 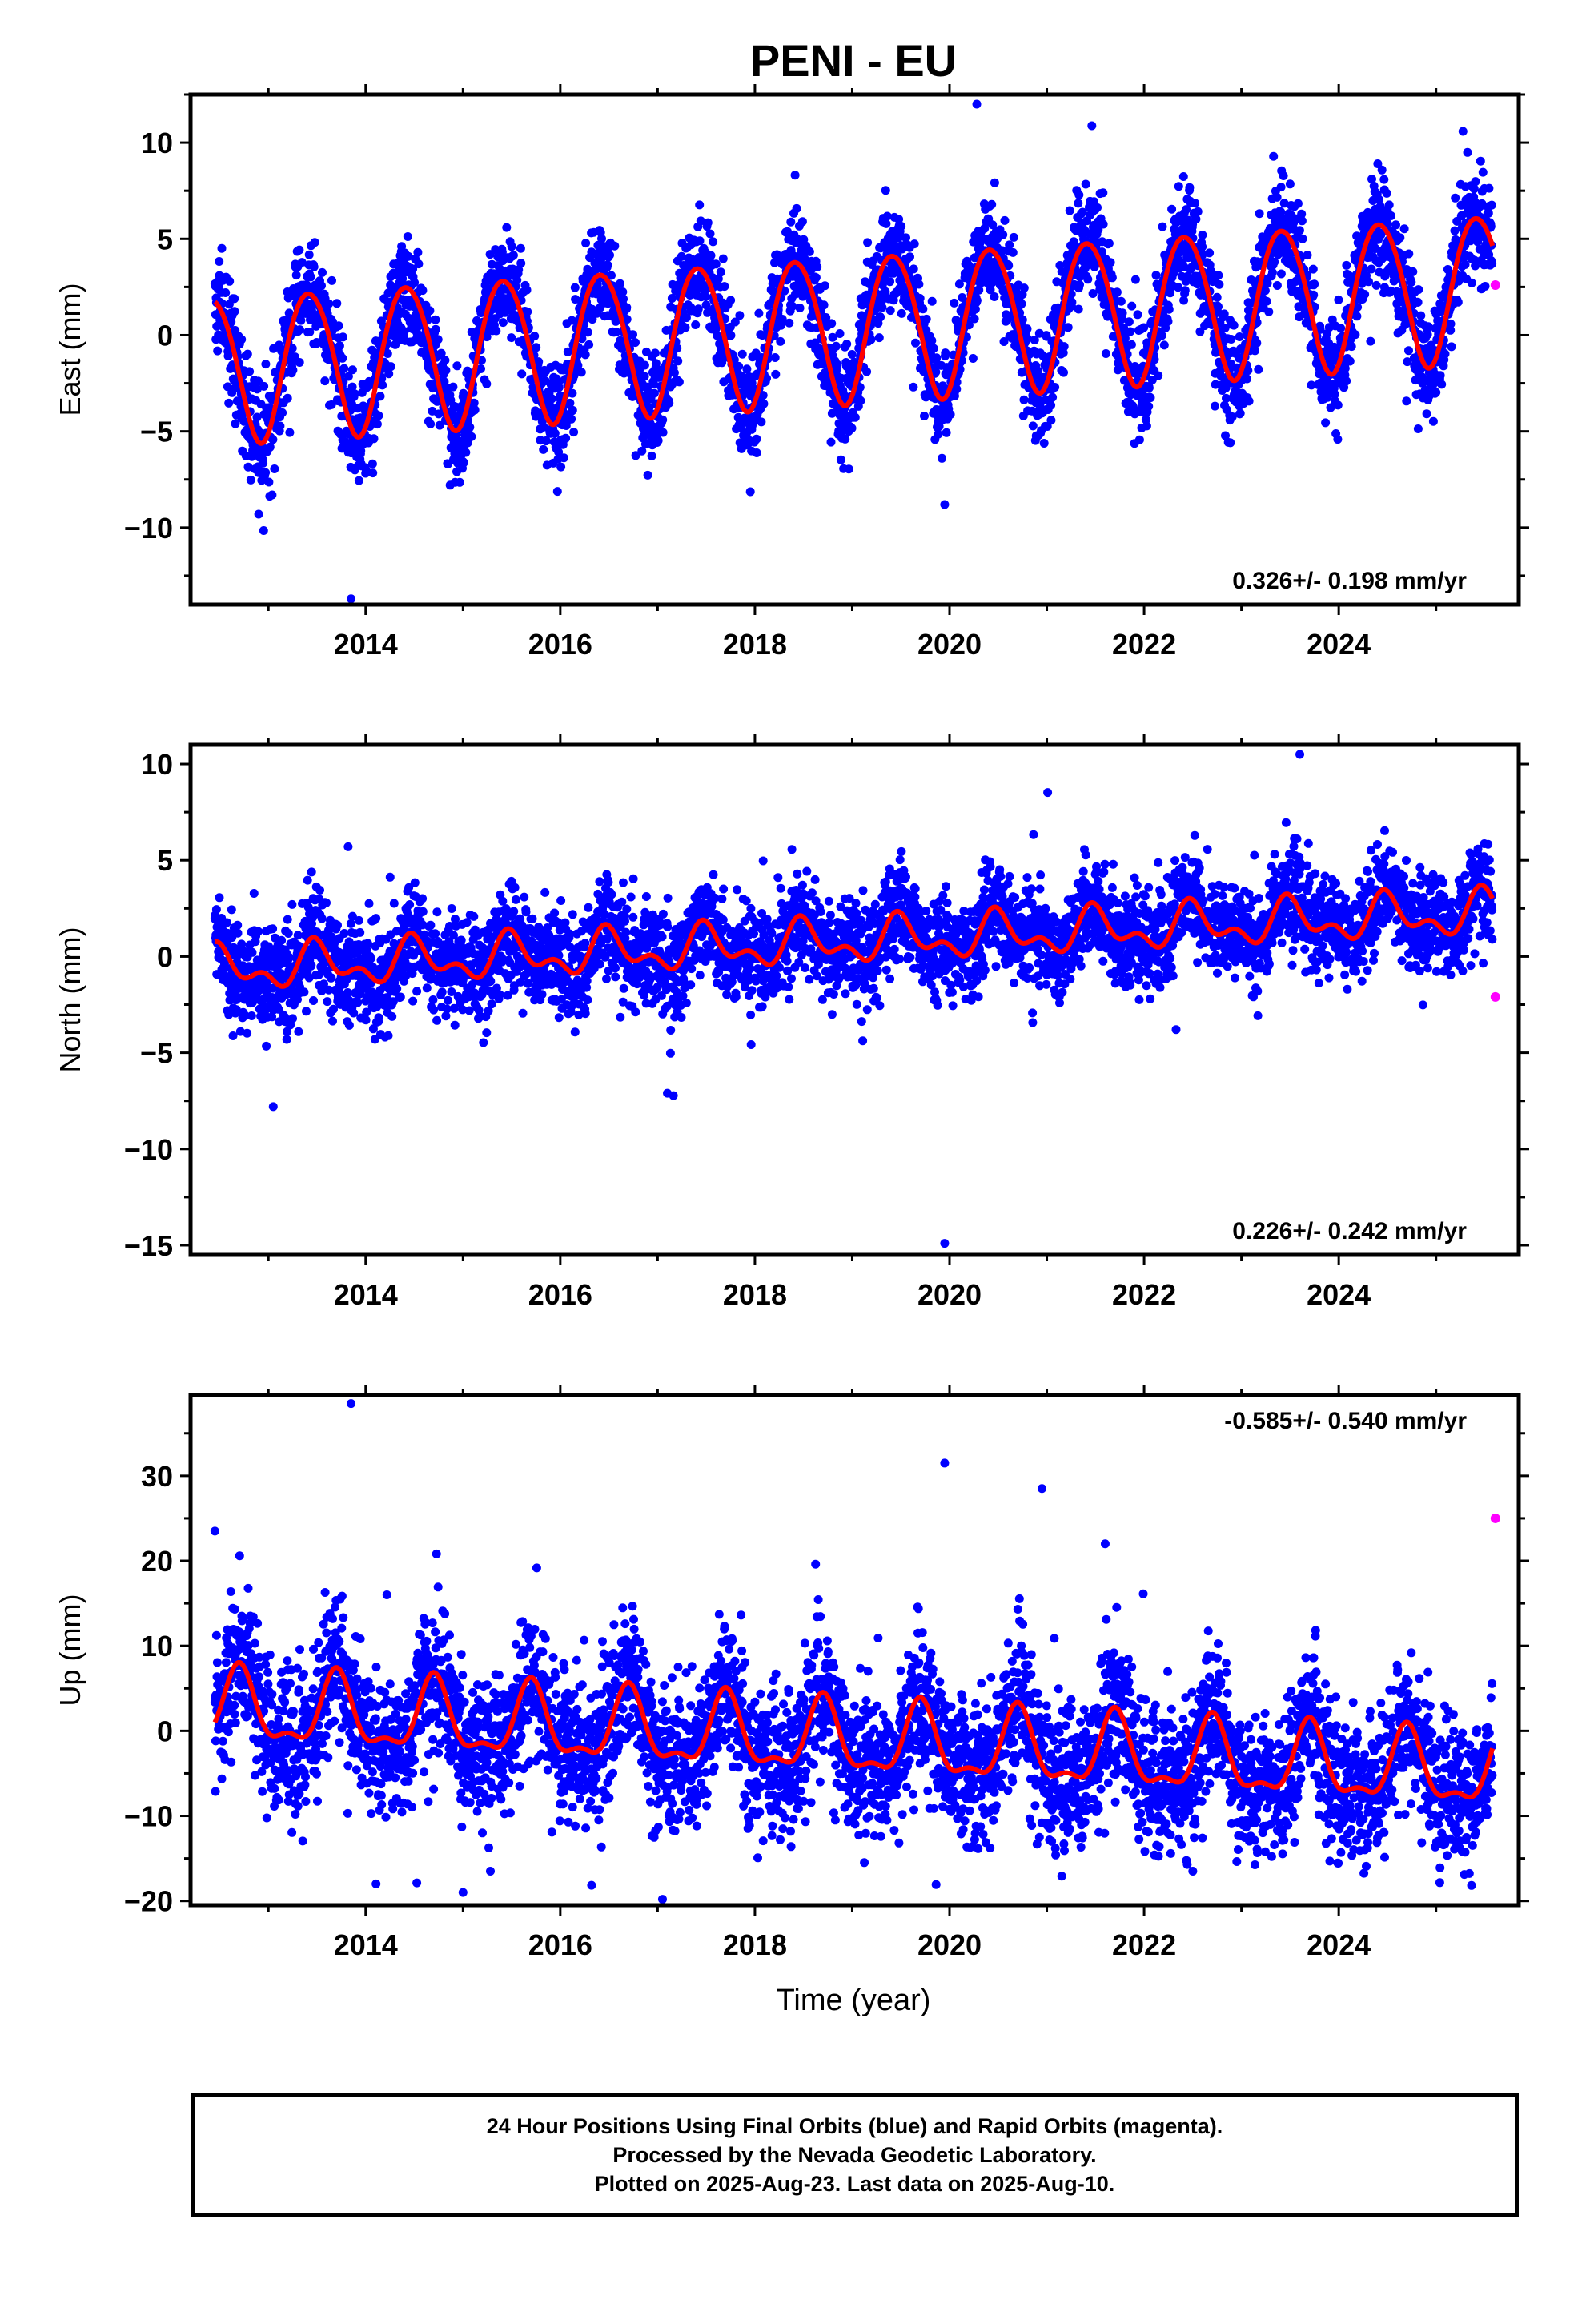 What do you see at coordinates (1144, 644) in the screenshot?
I see `x-tick-label: 2022` at bounding box center [1144, 644].